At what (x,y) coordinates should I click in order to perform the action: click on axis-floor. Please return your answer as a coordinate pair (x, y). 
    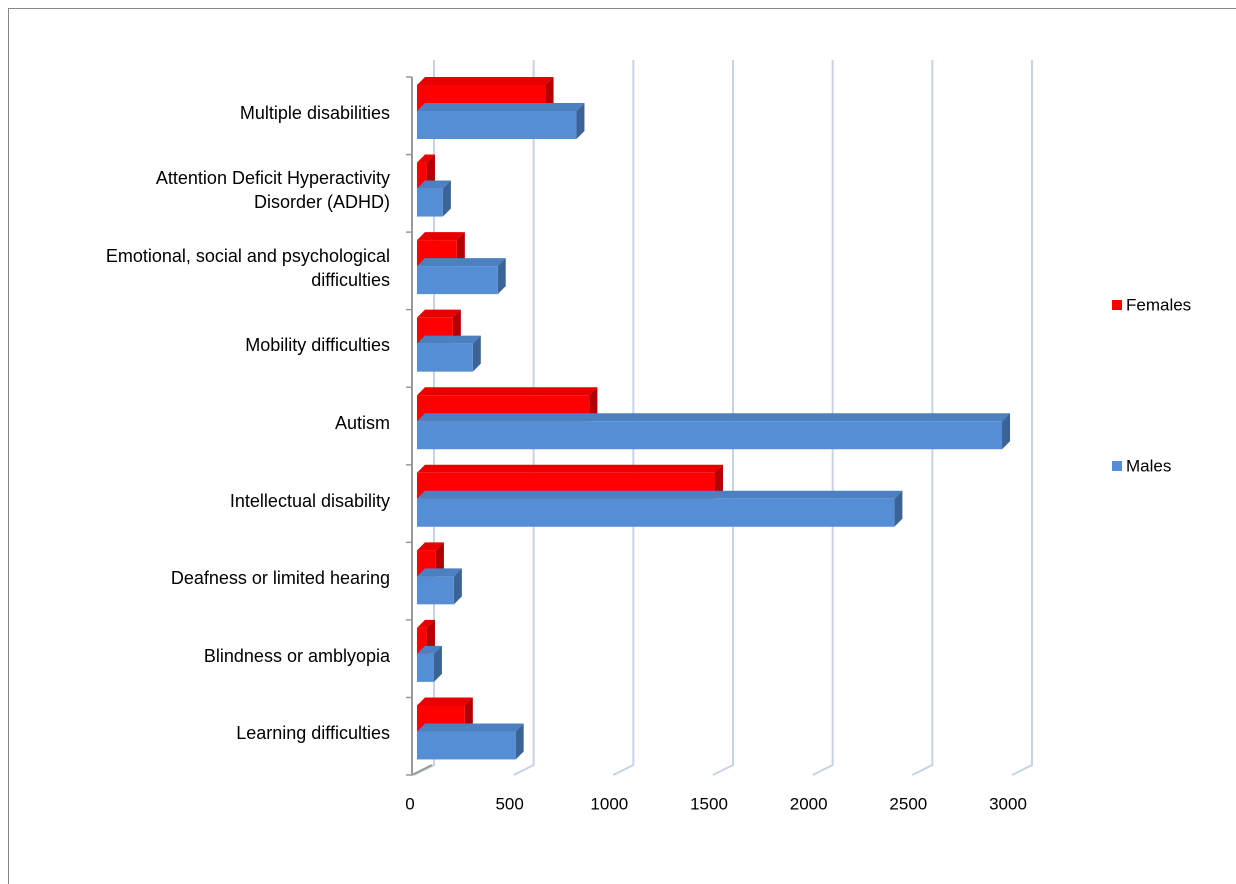
    Looking at the image, I should click on (422, 770).